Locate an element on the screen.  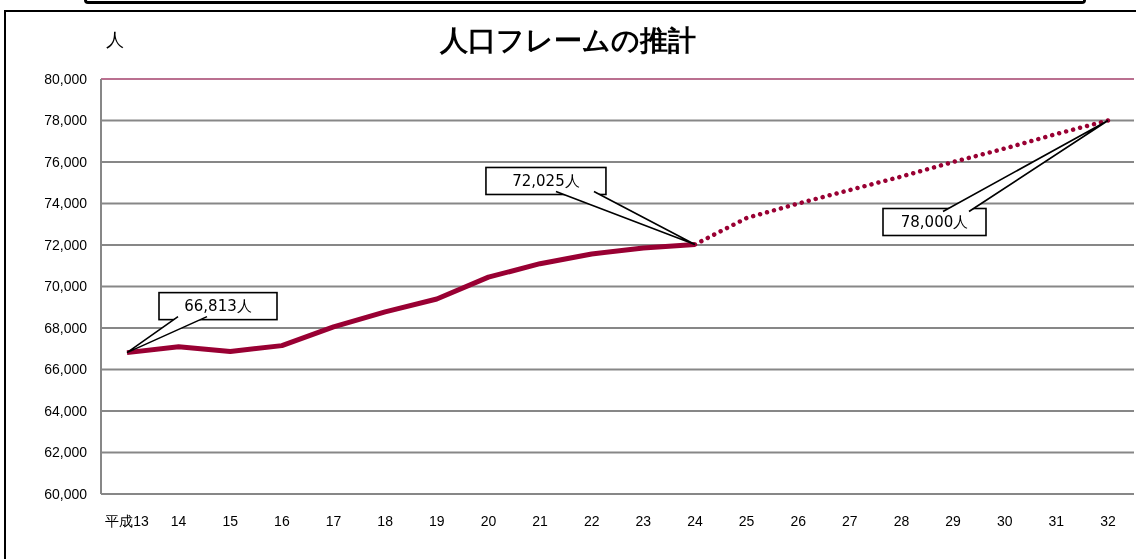
y-tick-label: 74,000 is located at coordinates (66, 203).